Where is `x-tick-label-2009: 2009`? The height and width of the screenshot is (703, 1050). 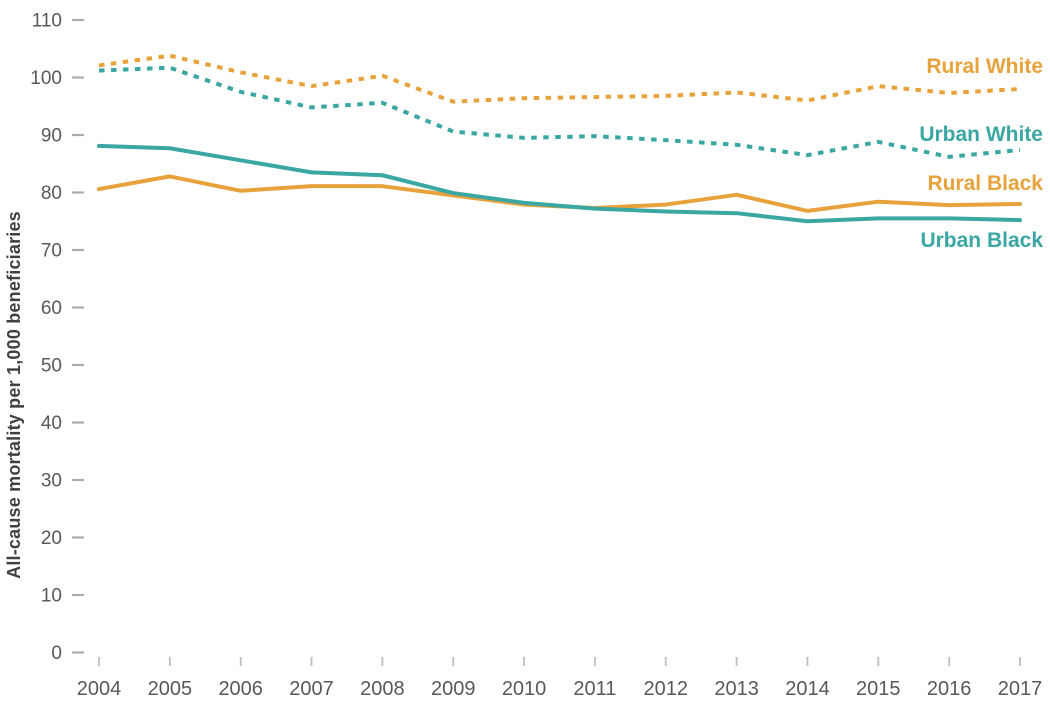 x-tick-label-2009: 2009 is located at coordinates (453, 689).